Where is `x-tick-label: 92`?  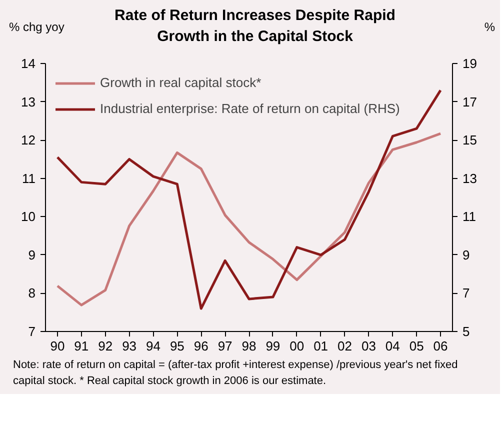
x-tick-label: 92 is located at coordinates (105, 346).